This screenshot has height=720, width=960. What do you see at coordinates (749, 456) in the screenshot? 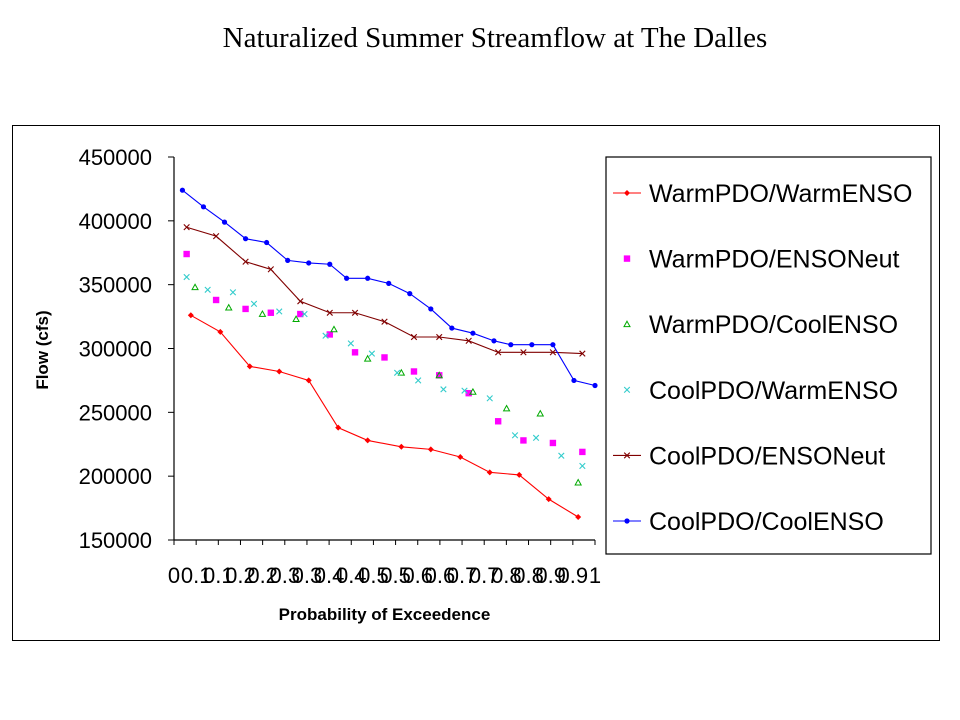
I see `legend-item: CoolPDO/ENSONeut` at bounding box center [749, 456].